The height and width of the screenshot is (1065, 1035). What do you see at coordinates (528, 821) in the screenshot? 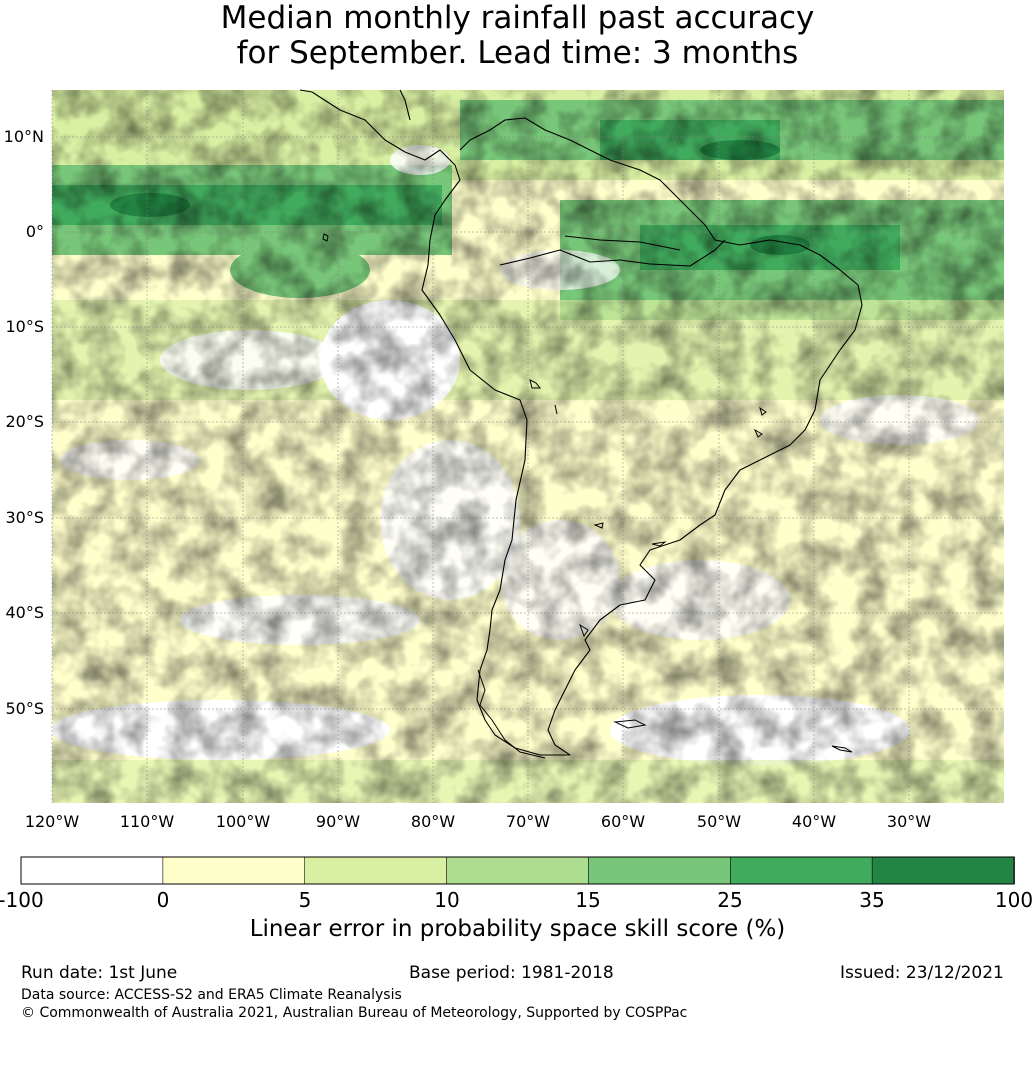
I see `lon-label-70w: 70°W` at bounding box center [528, 821].